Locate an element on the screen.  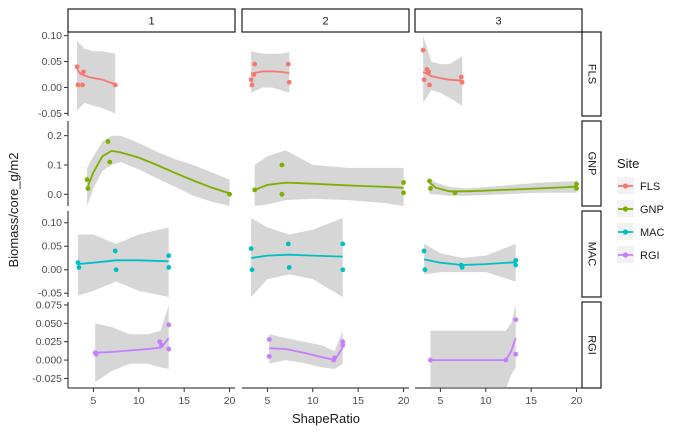
y-tick-label-GNP: 0.0 is located at coordinates (54, 195).